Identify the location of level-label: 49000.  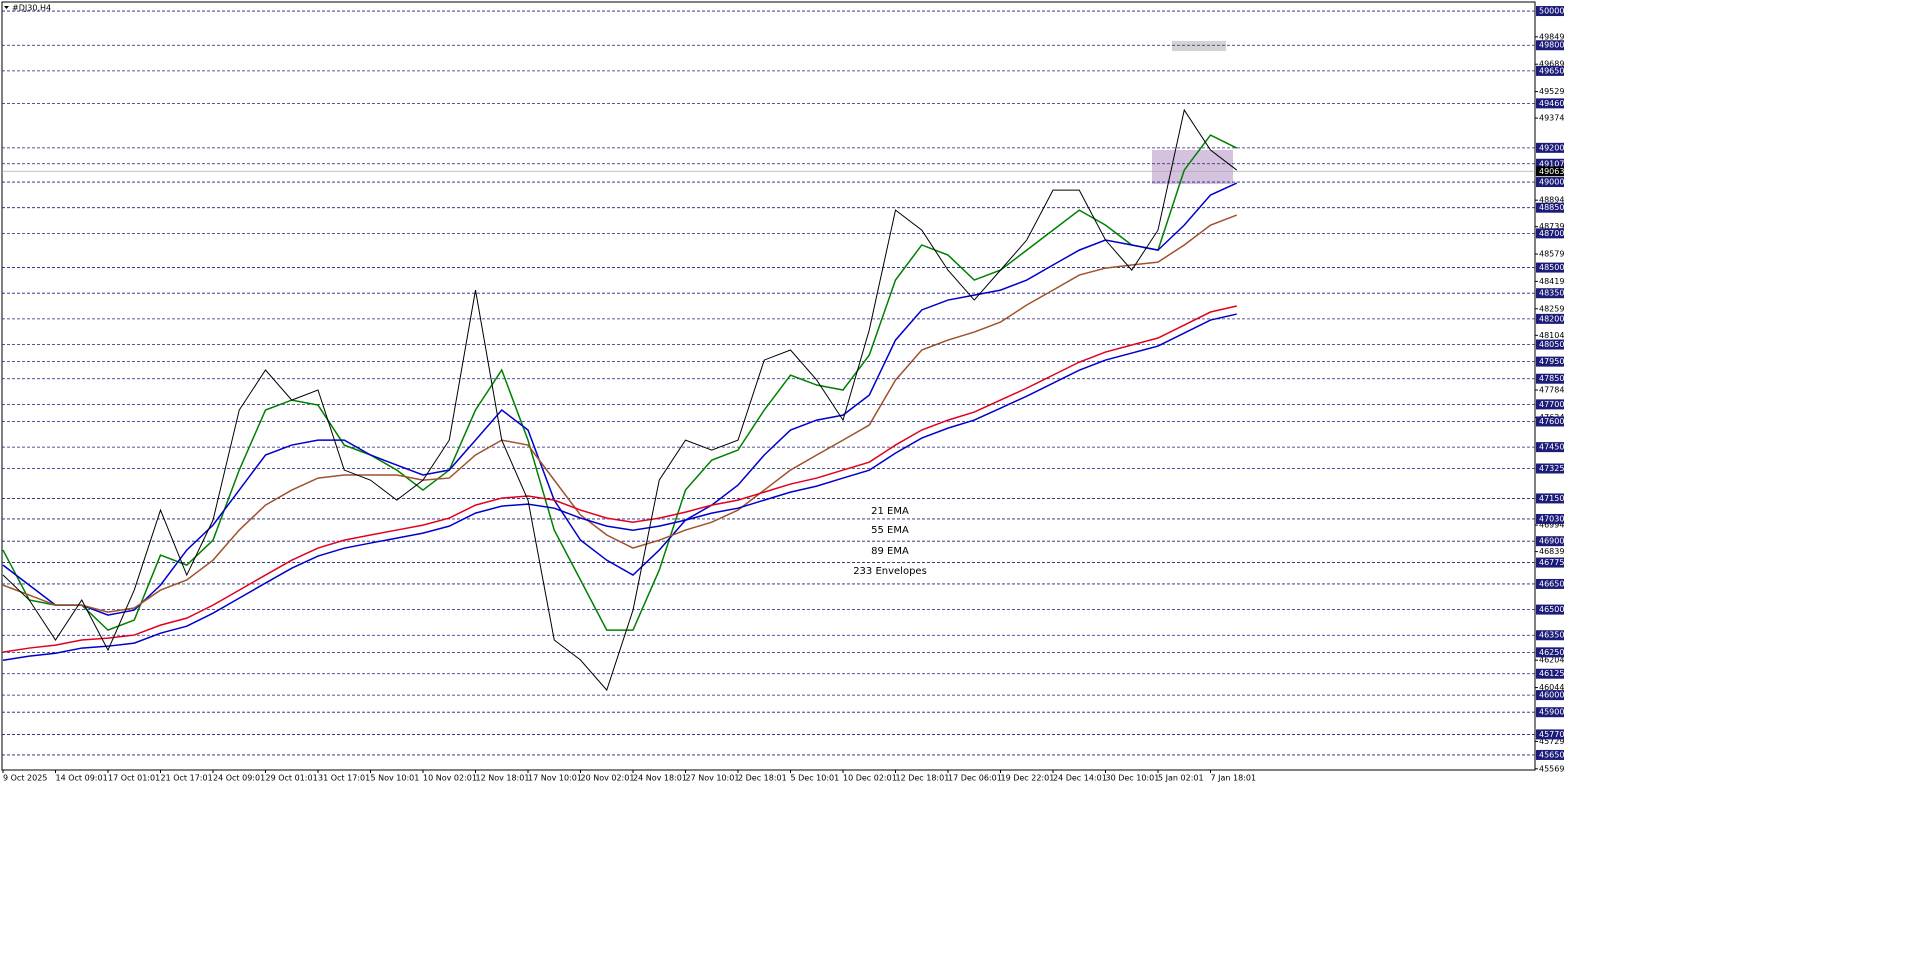
(1551, 182).